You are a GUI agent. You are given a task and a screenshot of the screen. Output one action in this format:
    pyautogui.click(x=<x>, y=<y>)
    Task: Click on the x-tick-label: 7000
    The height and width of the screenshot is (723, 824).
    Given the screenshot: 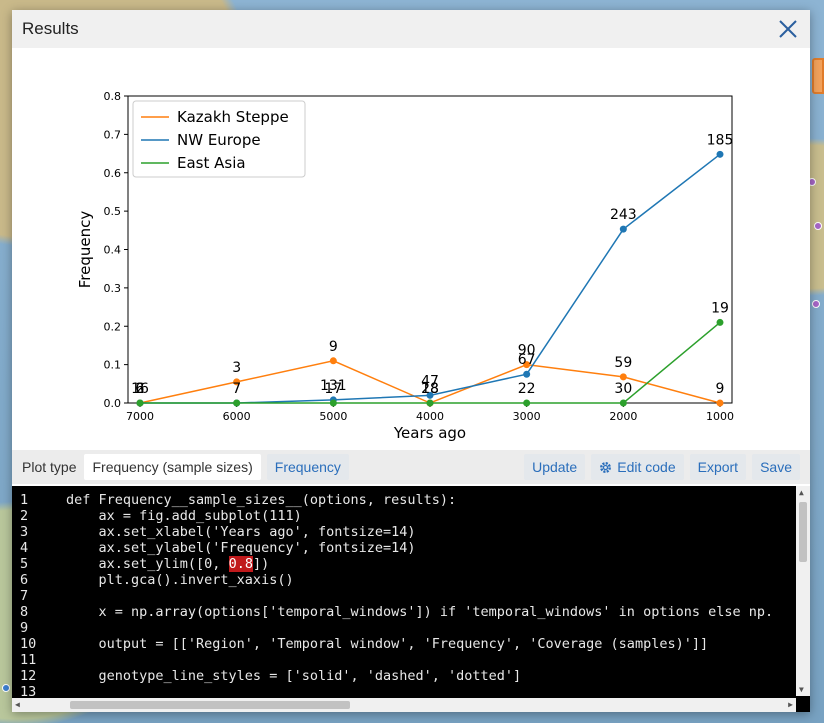 What is the action you would take?
    pyautogui.click(x=140, y=416)
    